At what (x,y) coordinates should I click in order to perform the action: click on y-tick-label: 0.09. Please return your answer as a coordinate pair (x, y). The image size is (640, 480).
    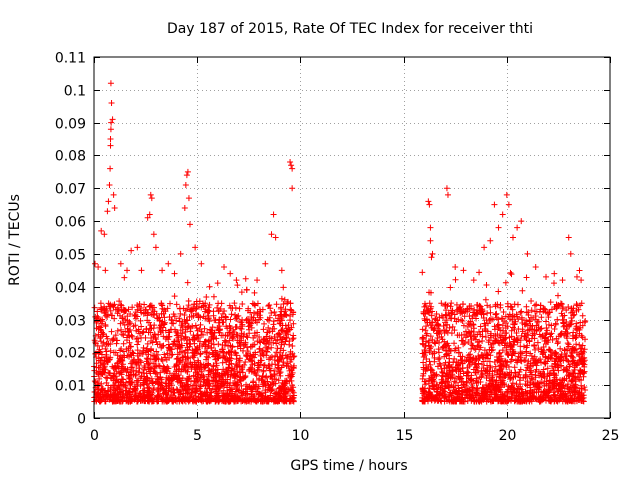
    Looking at the image, I should click on (70, 125).